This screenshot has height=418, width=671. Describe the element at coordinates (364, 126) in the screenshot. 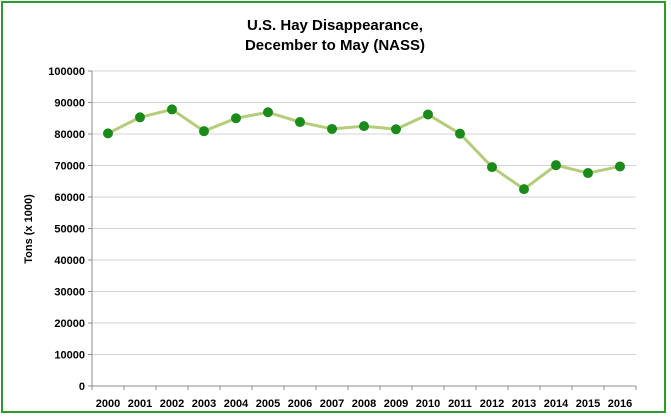

I see `data-point-2008` at that location.